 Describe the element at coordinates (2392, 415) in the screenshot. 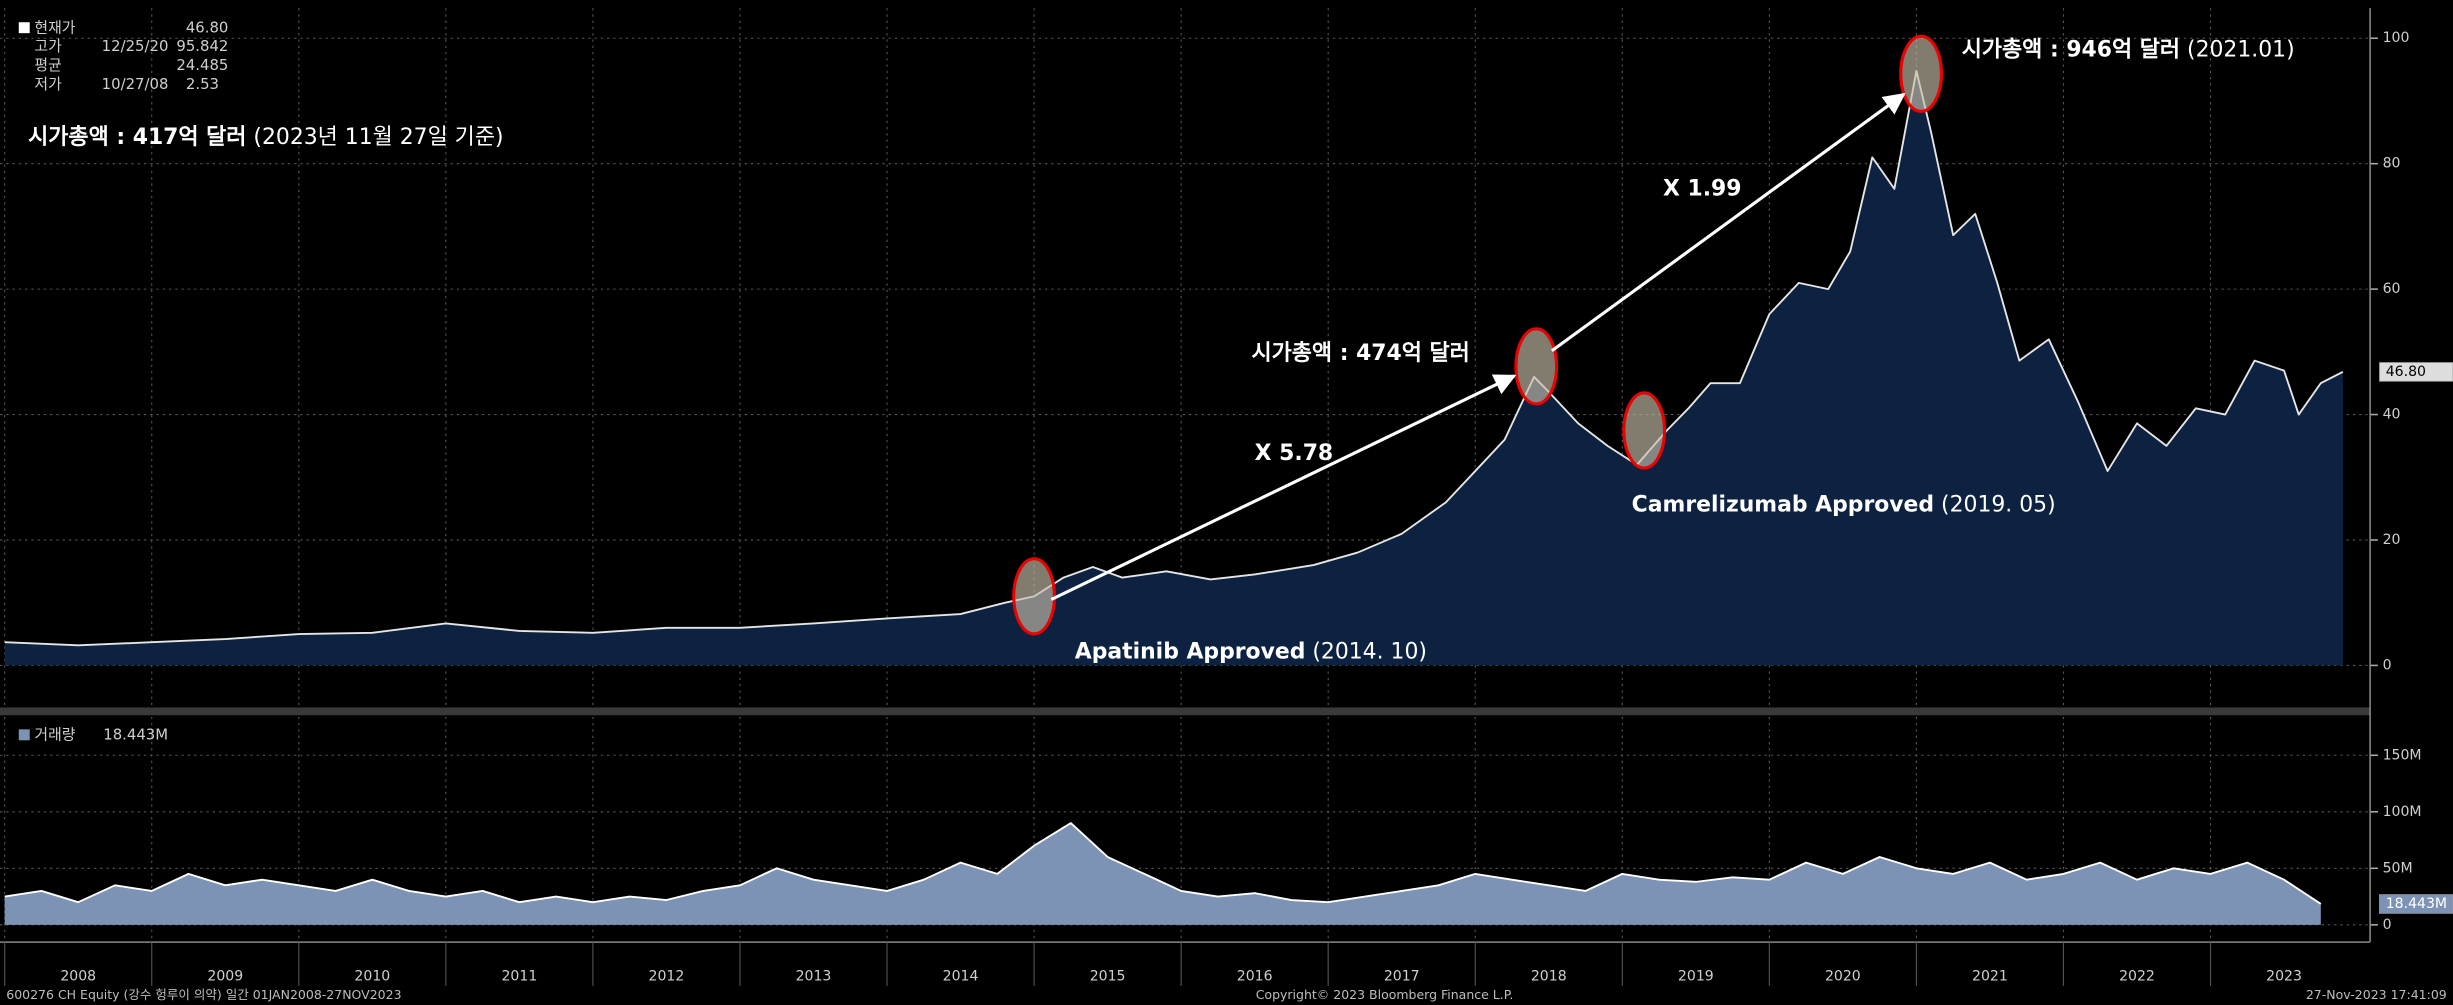

I see `y-tick-label: 40` at that location.